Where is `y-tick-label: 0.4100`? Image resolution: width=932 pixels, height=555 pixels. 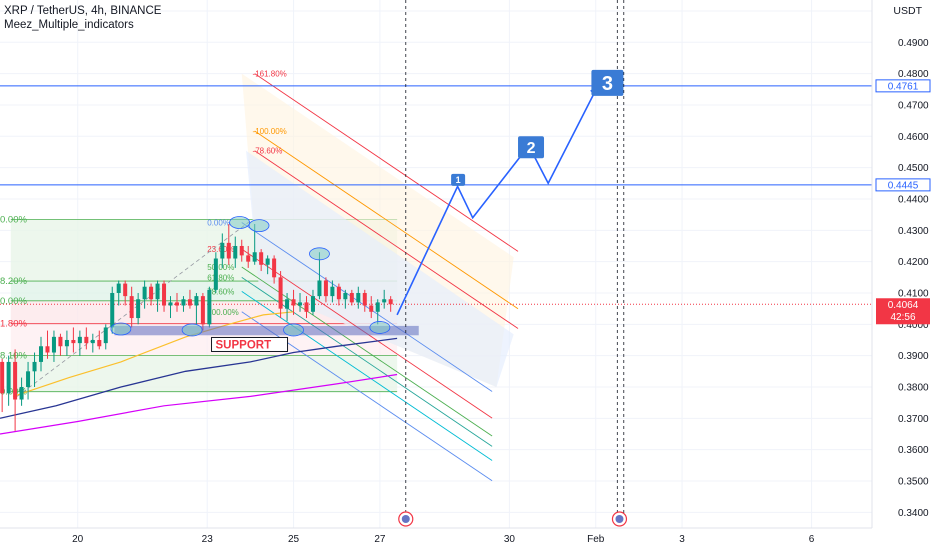 y-tick-label: 0.4100 is located at coordinates (913, 293).